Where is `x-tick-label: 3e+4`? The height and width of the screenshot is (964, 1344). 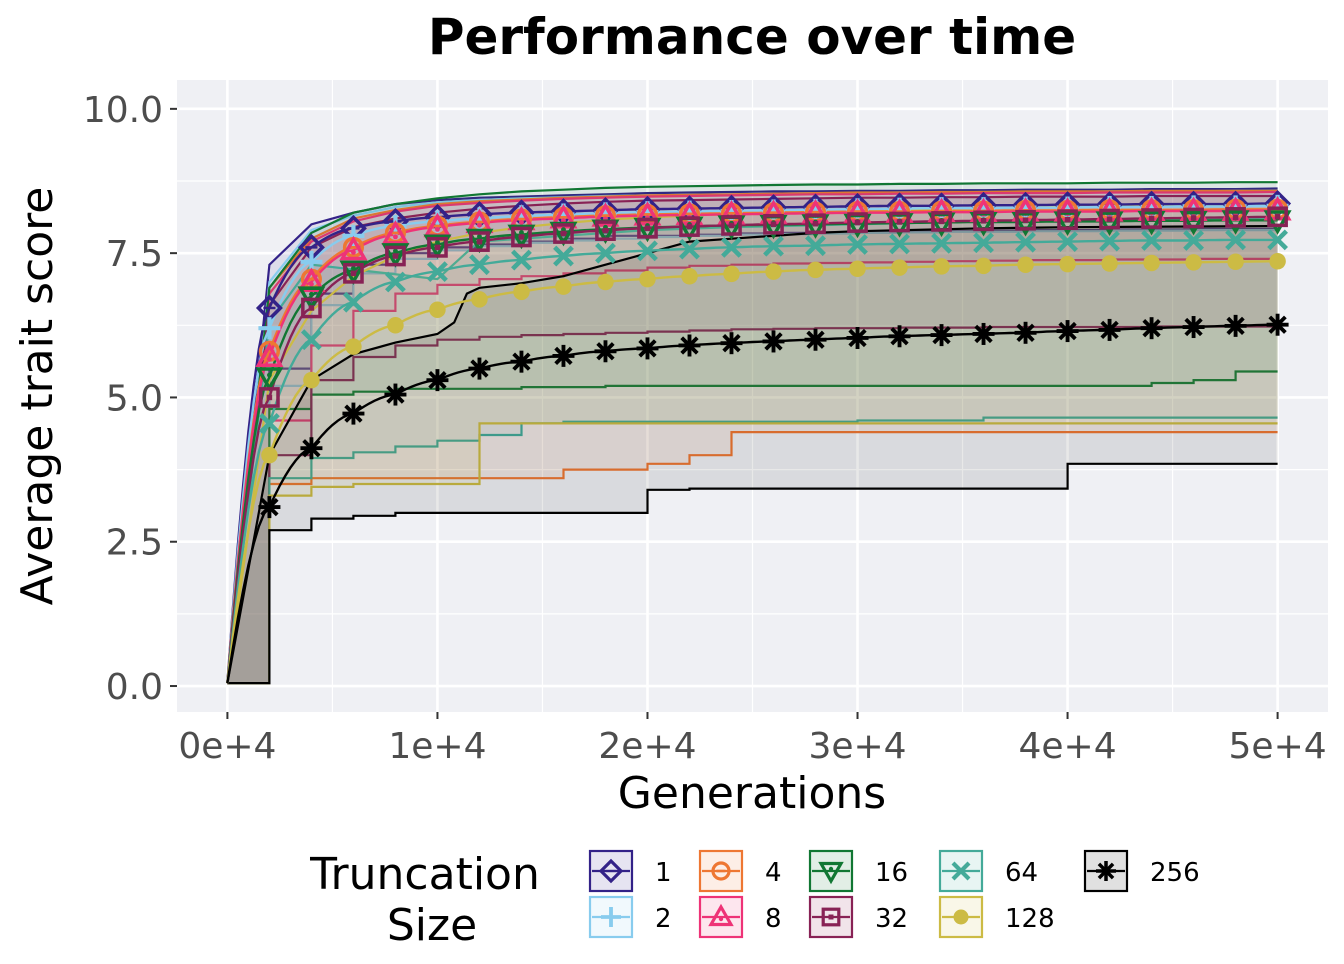 x-tick-label: 3e+4 is located at coordinates (857, 746).